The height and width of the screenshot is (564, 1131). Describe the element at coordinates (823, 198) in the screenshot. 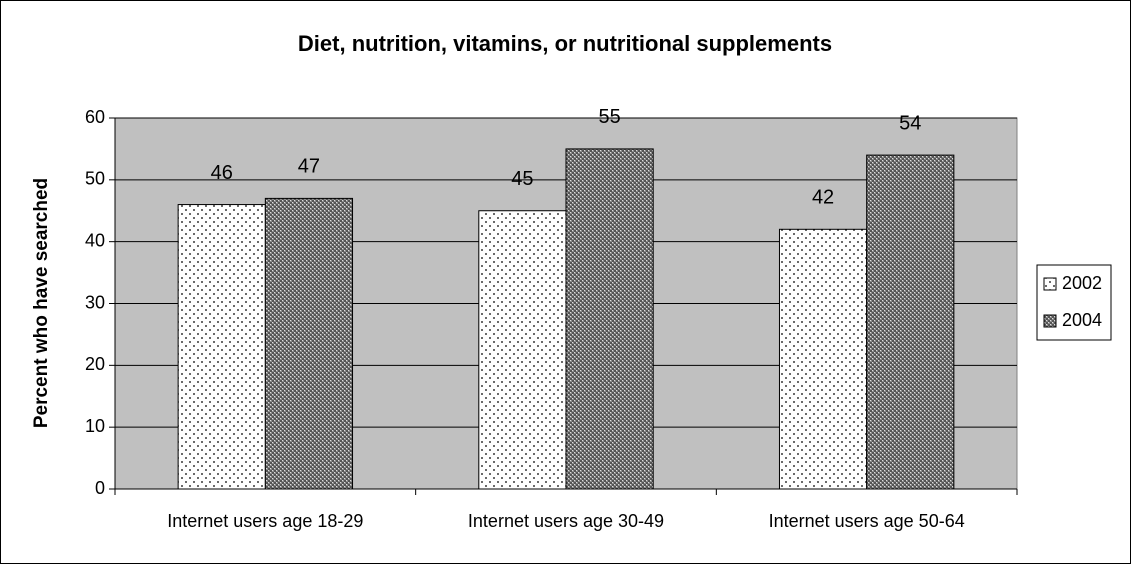

I see `data-label: 42` at that location.